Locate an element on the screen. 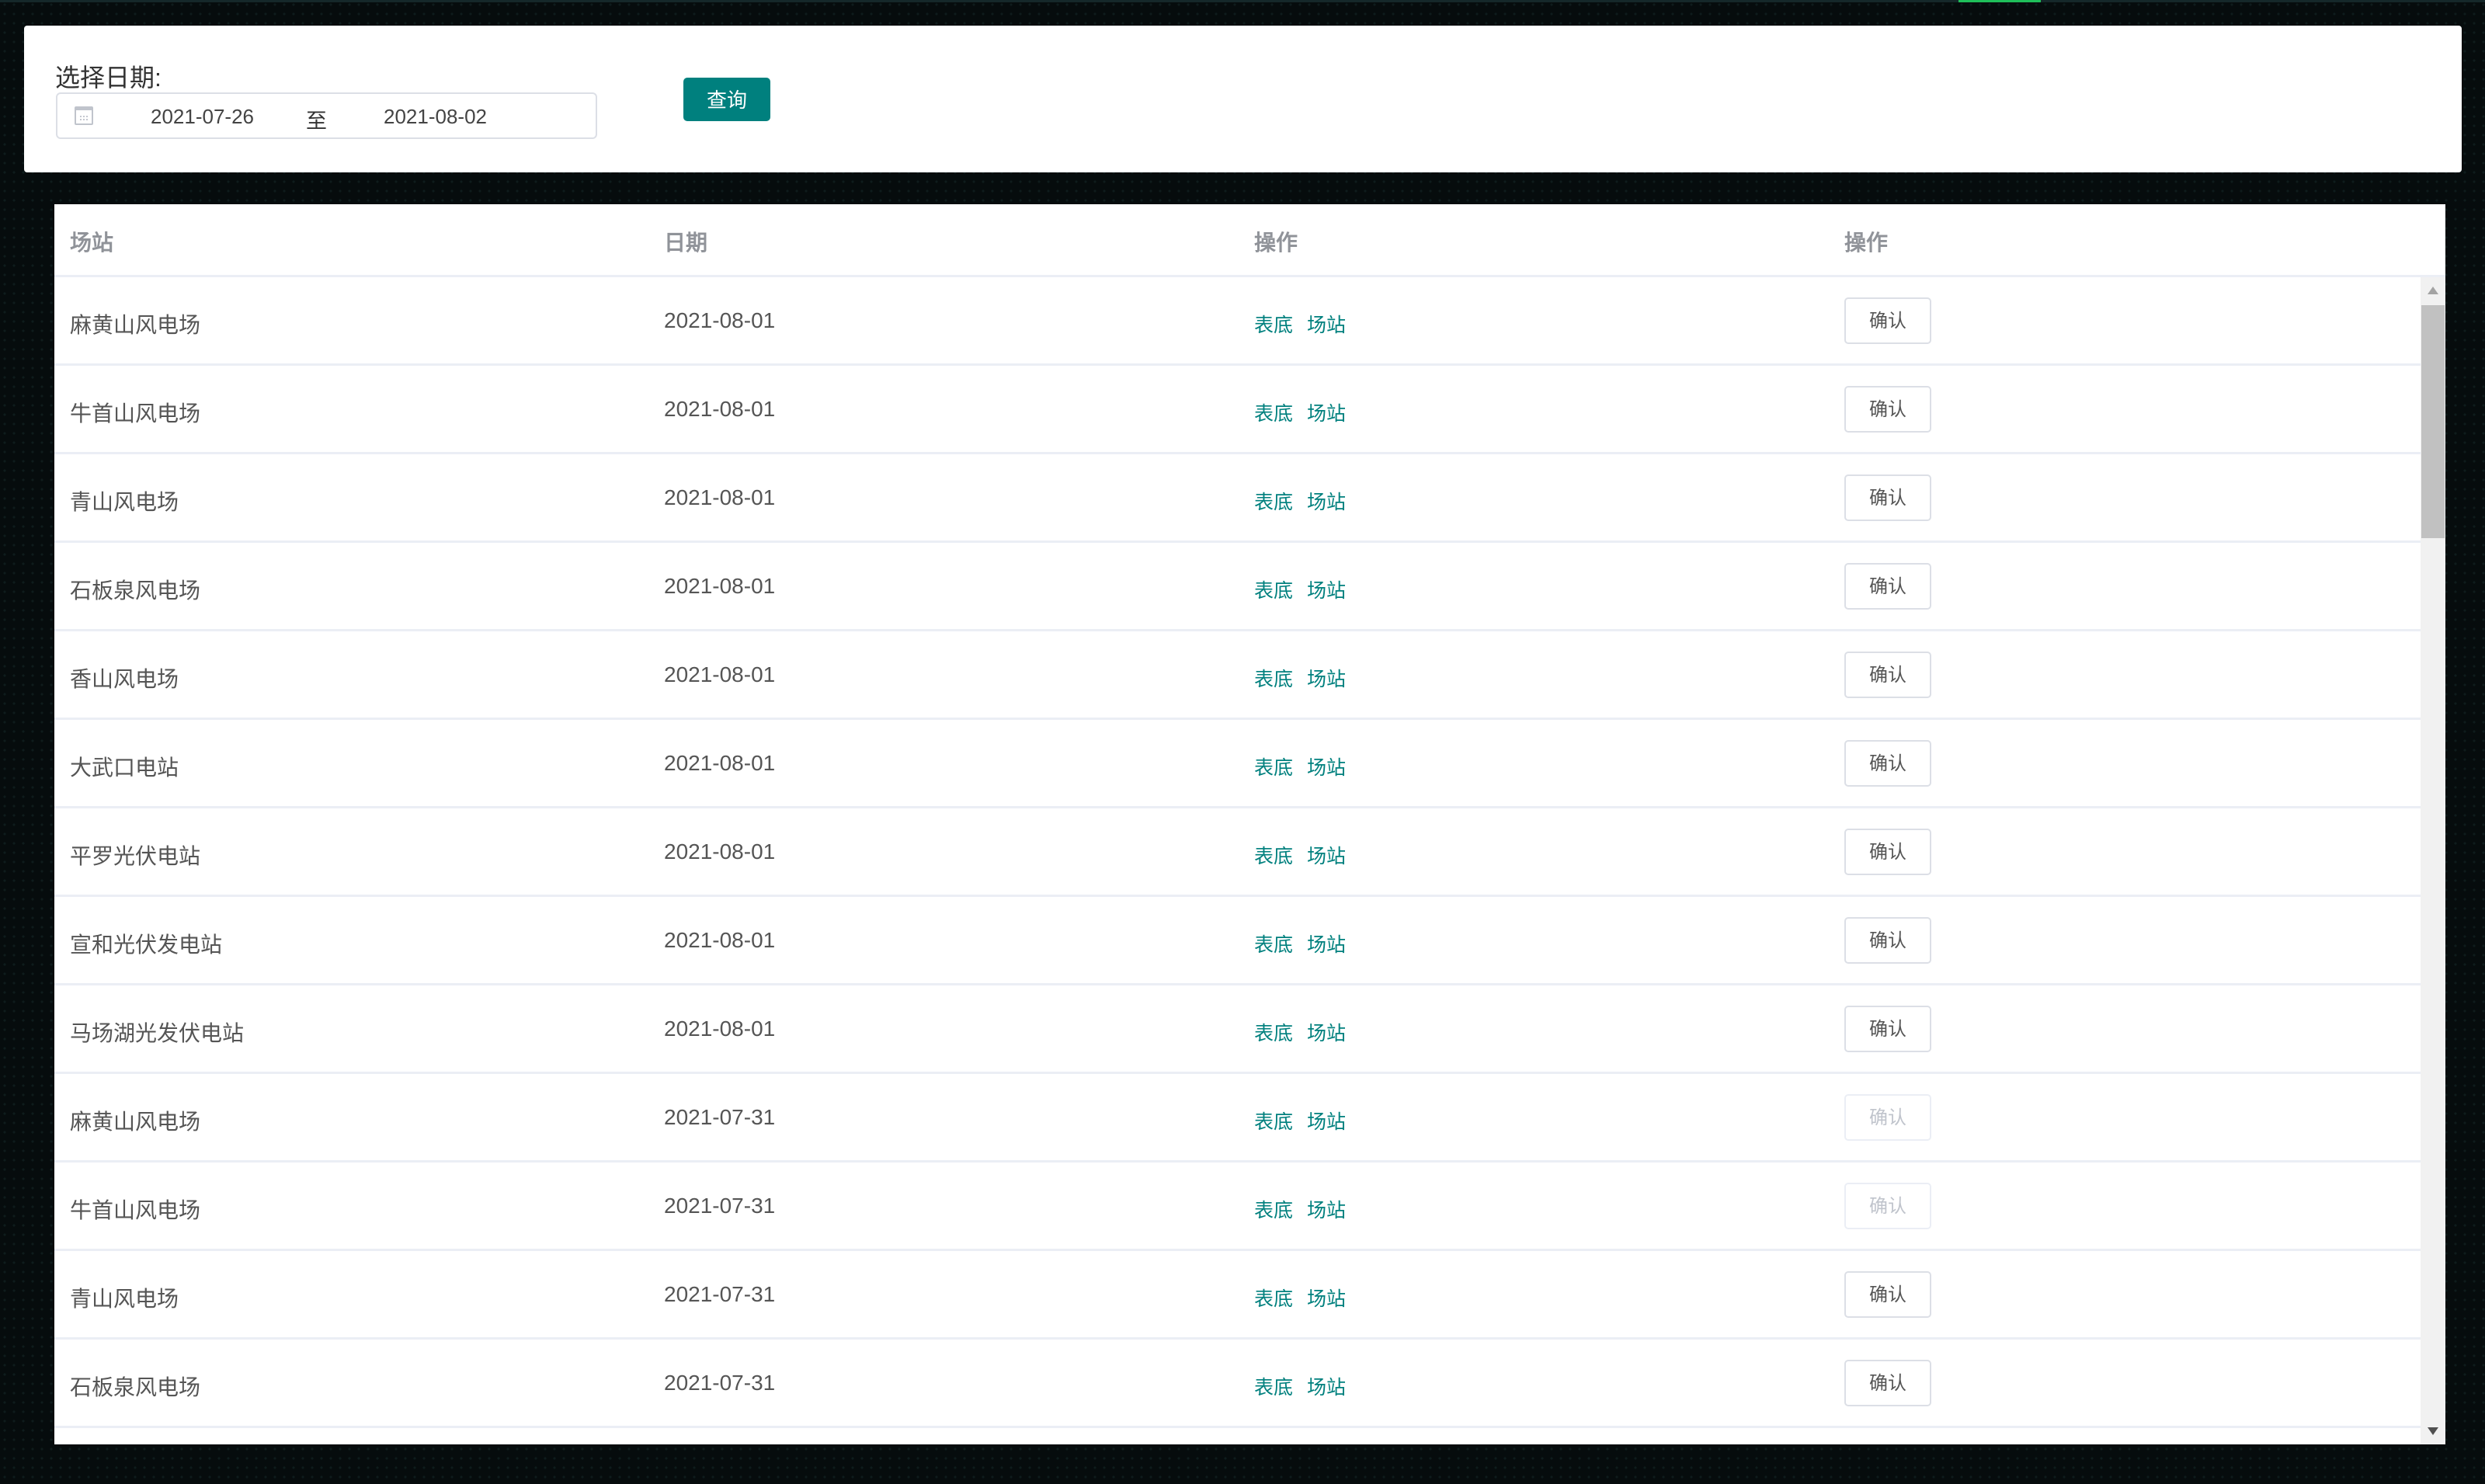  scroll-up-arrow-icon is located at coordinates (2433, 290).